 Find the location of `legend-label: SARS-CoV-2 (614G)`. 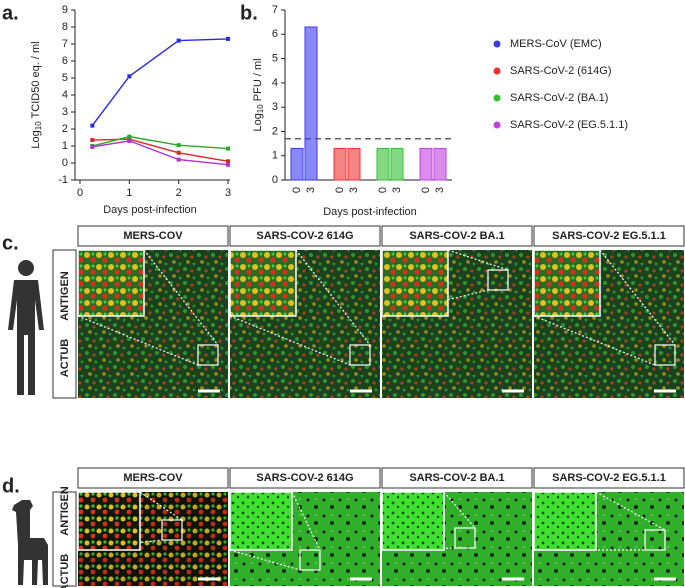

legend-label: SARS-CoV-2 (614G) is located at coordinates (560, 71).